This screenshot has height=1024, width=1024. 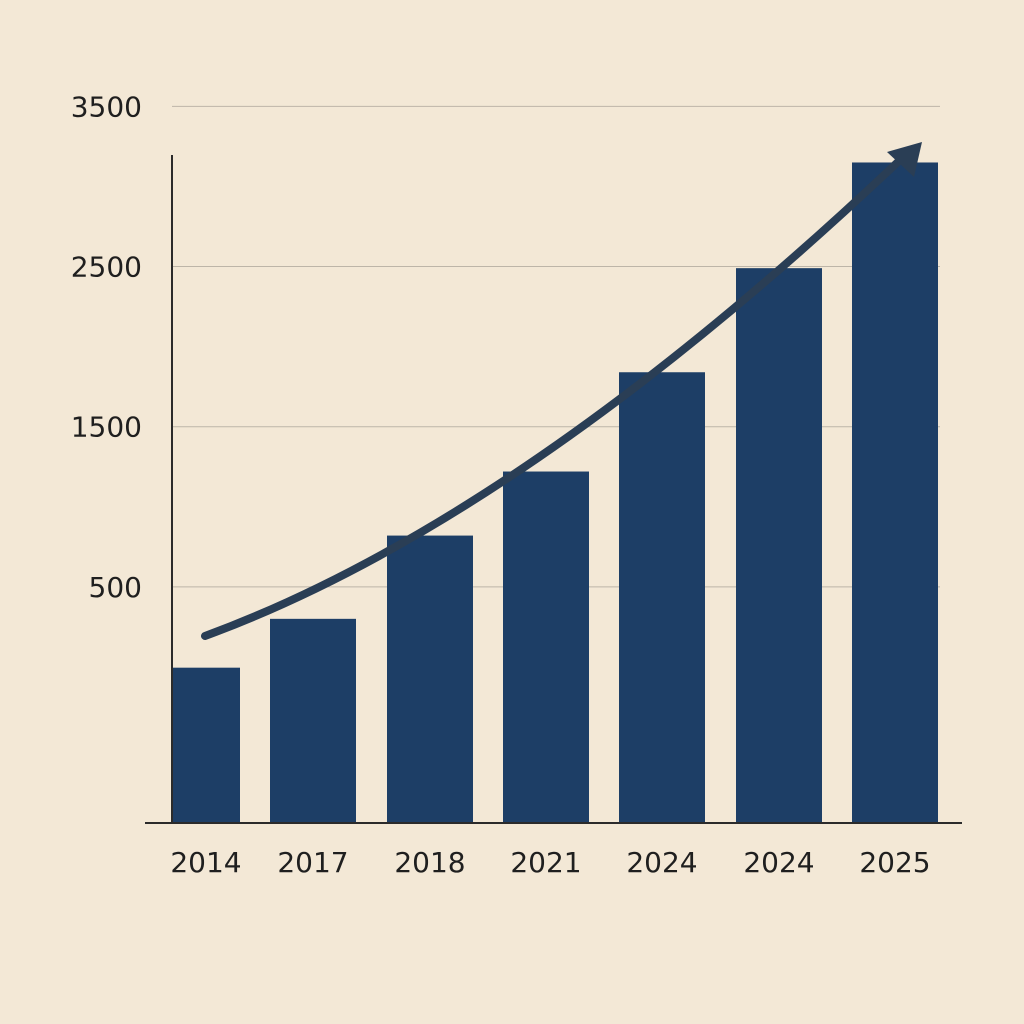 What do you see at coordinates (106, 267) in the screenshot?
I see `y-tick-label: 2500` at bounding box center [106, 267].